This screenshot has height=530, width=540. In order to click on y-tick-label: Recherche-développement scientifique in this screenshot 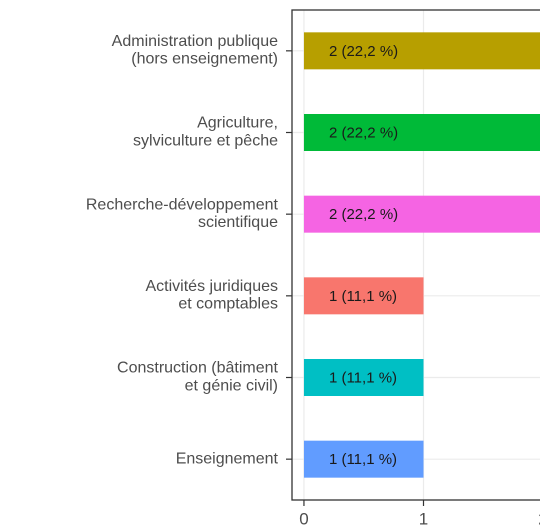, I will do `click(182, 214)`.